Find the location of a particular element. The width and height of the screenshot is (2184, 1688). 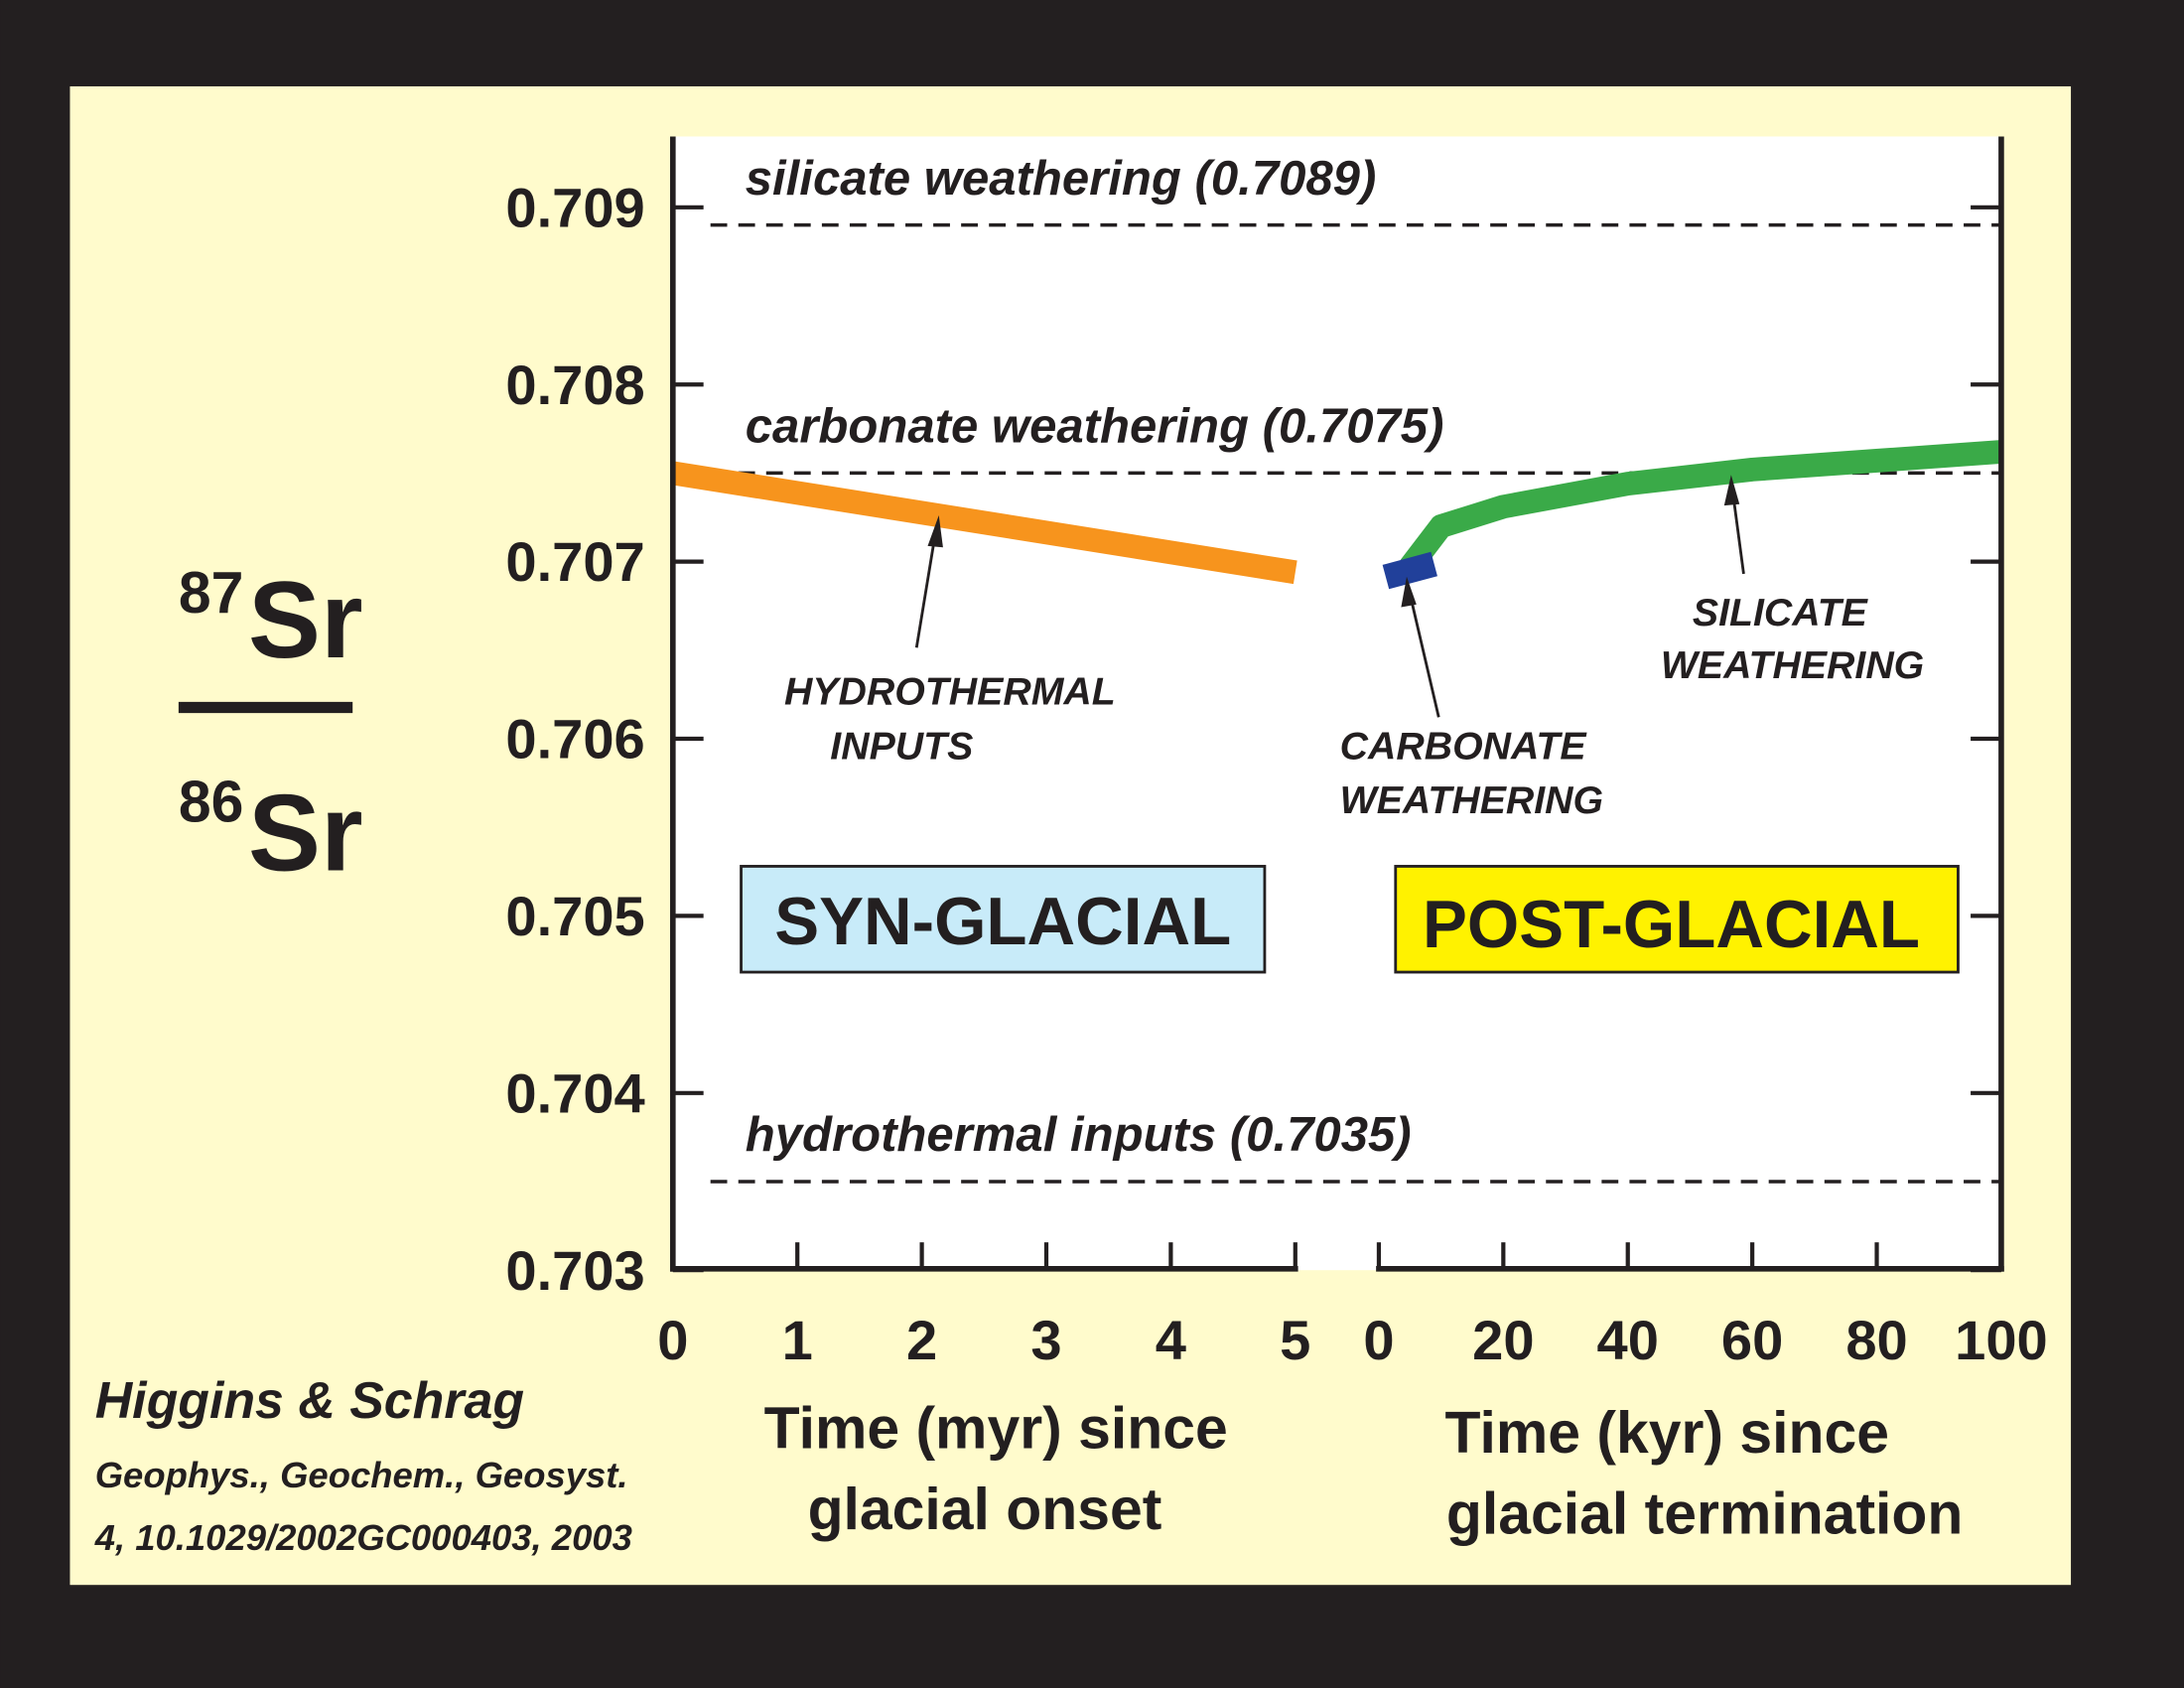

annotation: INPUTS is located at coordinates (901, 746).